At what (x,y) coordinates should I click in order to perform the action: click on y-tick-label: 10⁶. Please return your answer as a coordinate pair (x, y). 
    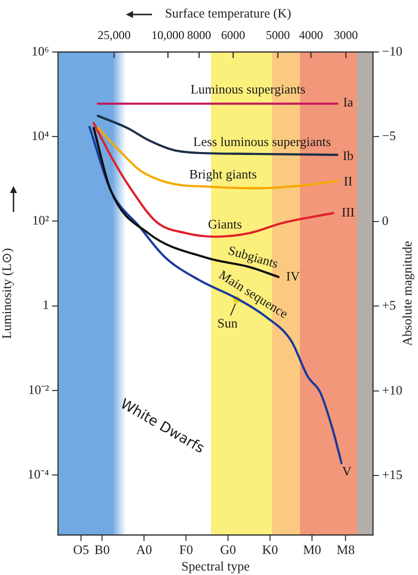
    Looking at the image, I should click on (40, 50).